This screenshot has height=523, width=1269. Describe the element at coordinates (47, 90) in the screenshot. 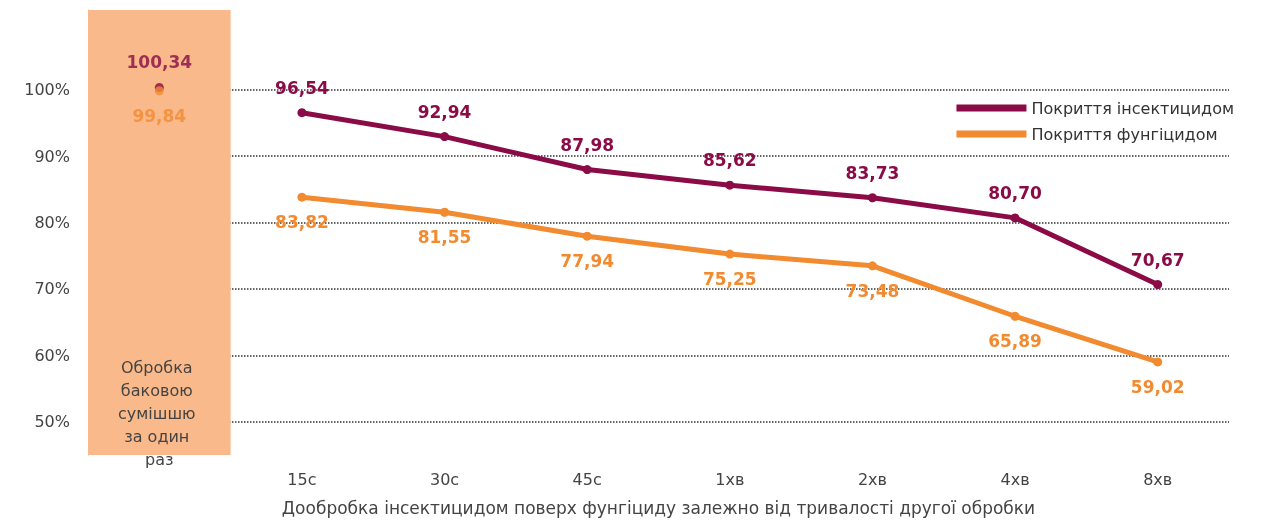

I see `y-tick-label: 100%` at that location.